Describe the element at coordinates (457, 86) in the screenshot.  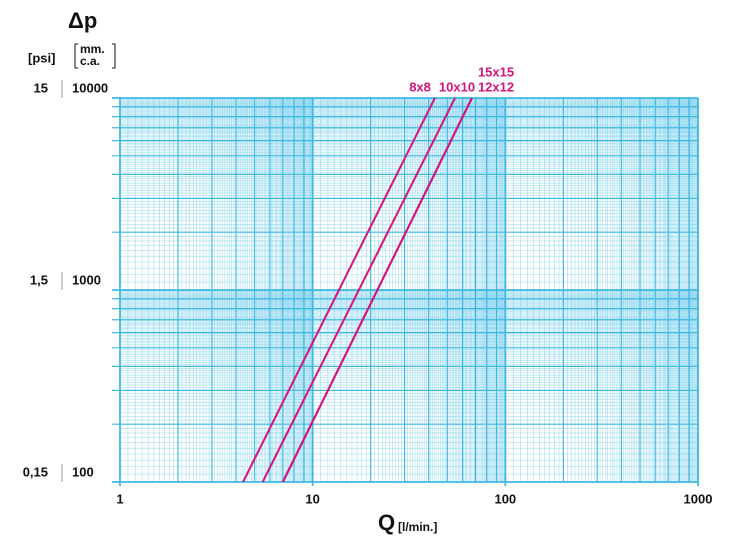
I see `legend-label: 10x10` at that location.